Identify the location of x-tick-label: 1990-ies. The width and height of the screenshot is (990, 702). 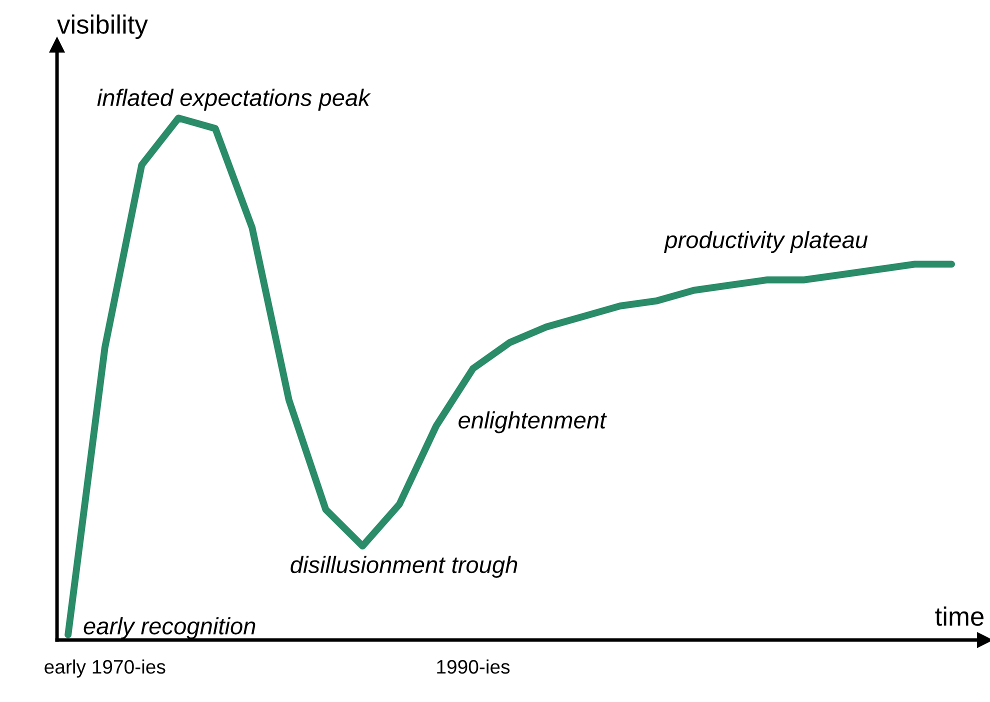
(473, 666).